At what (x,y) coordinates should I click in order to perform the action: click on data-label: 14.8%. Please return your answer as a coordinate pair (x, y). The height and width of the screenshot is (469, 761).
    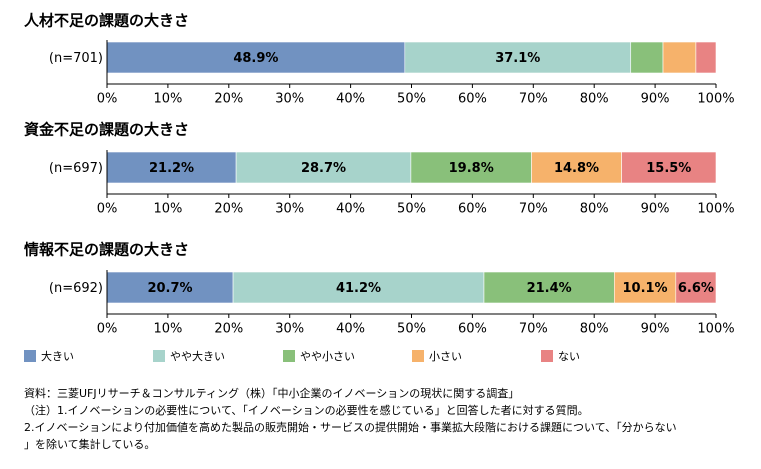
    Looking at the image, I should click on (576, 168).